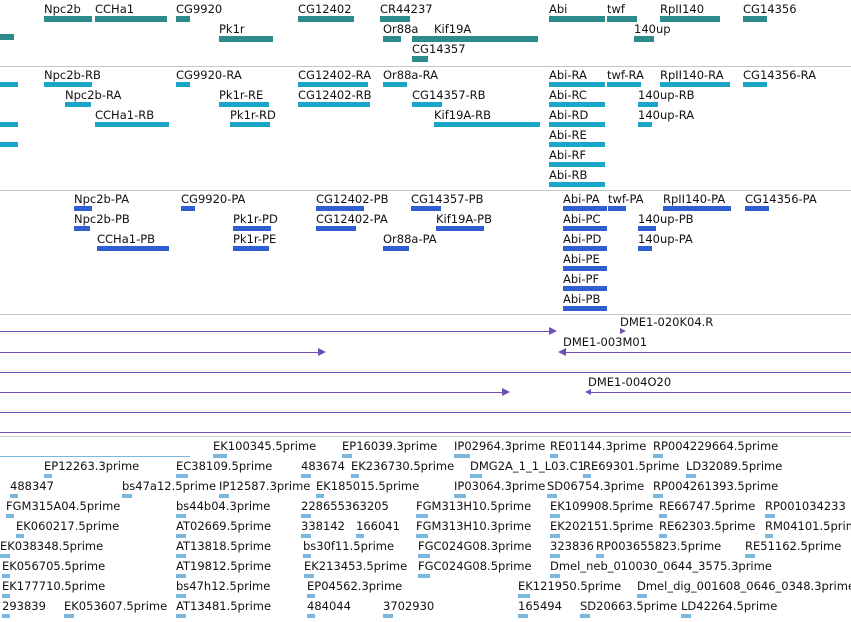 This screenshot has width=851, height=622. What do you see at coordinates (682, 9) in the screenshot?
I see `feature-label-rpii140: RpII140` at bounding box center [682, 9].